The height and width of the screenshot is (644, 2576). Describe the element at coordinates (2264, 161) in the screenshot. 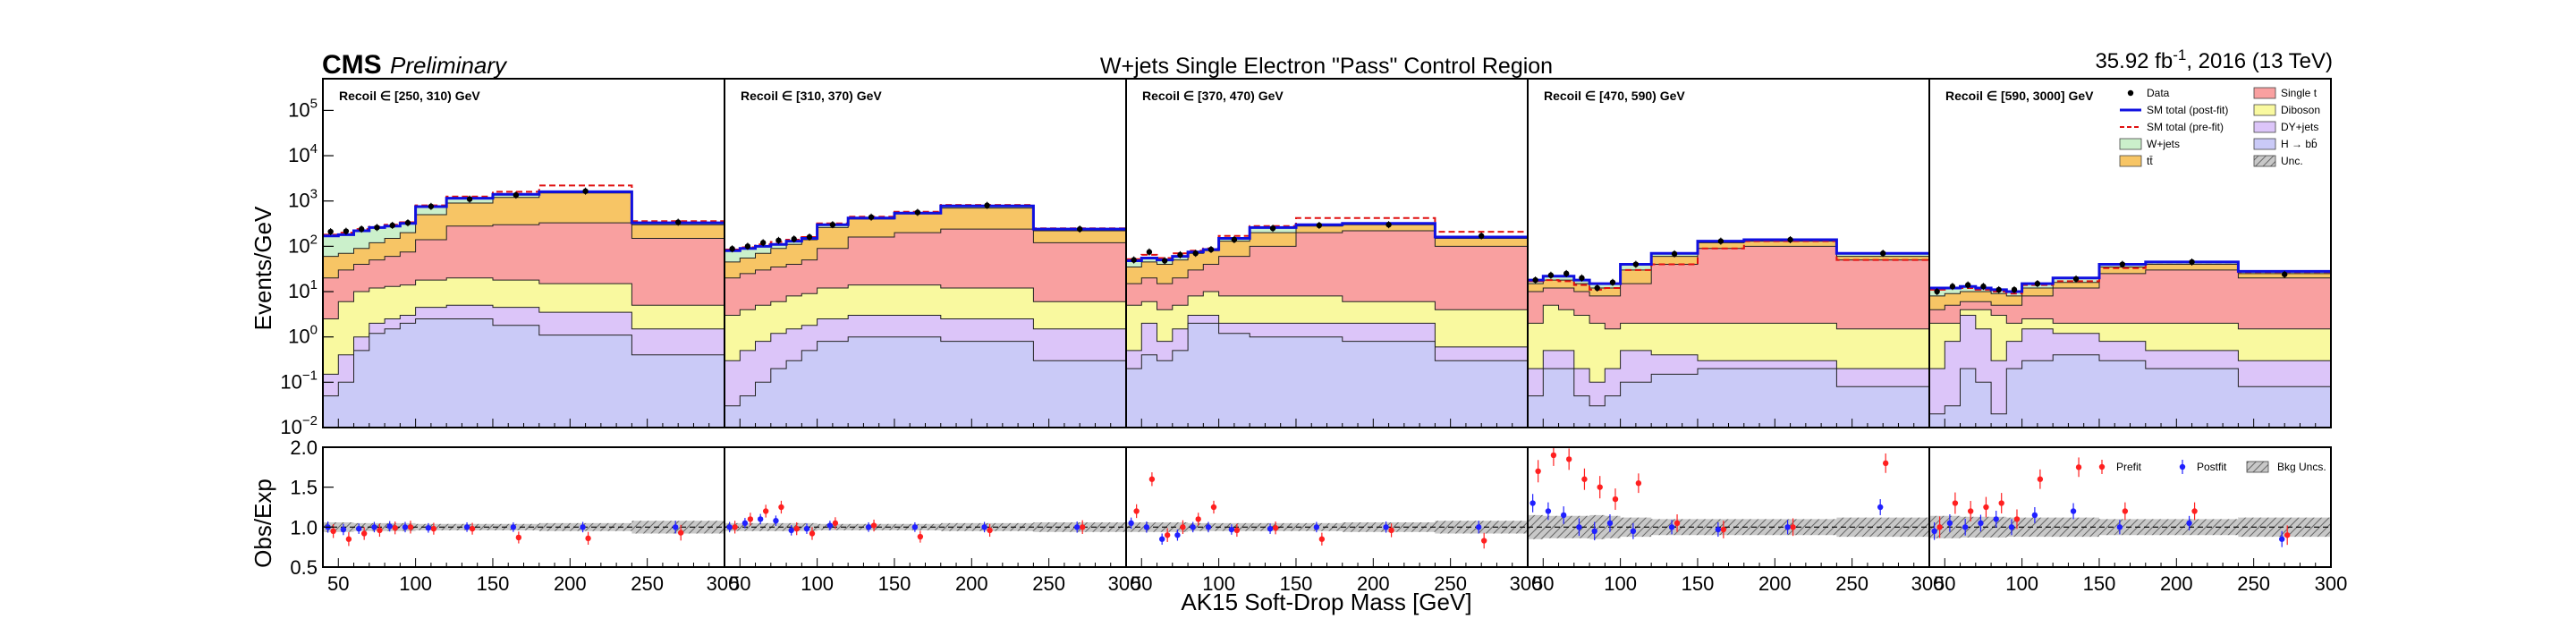

I see `legend-swatch-fill_unc` at that location.